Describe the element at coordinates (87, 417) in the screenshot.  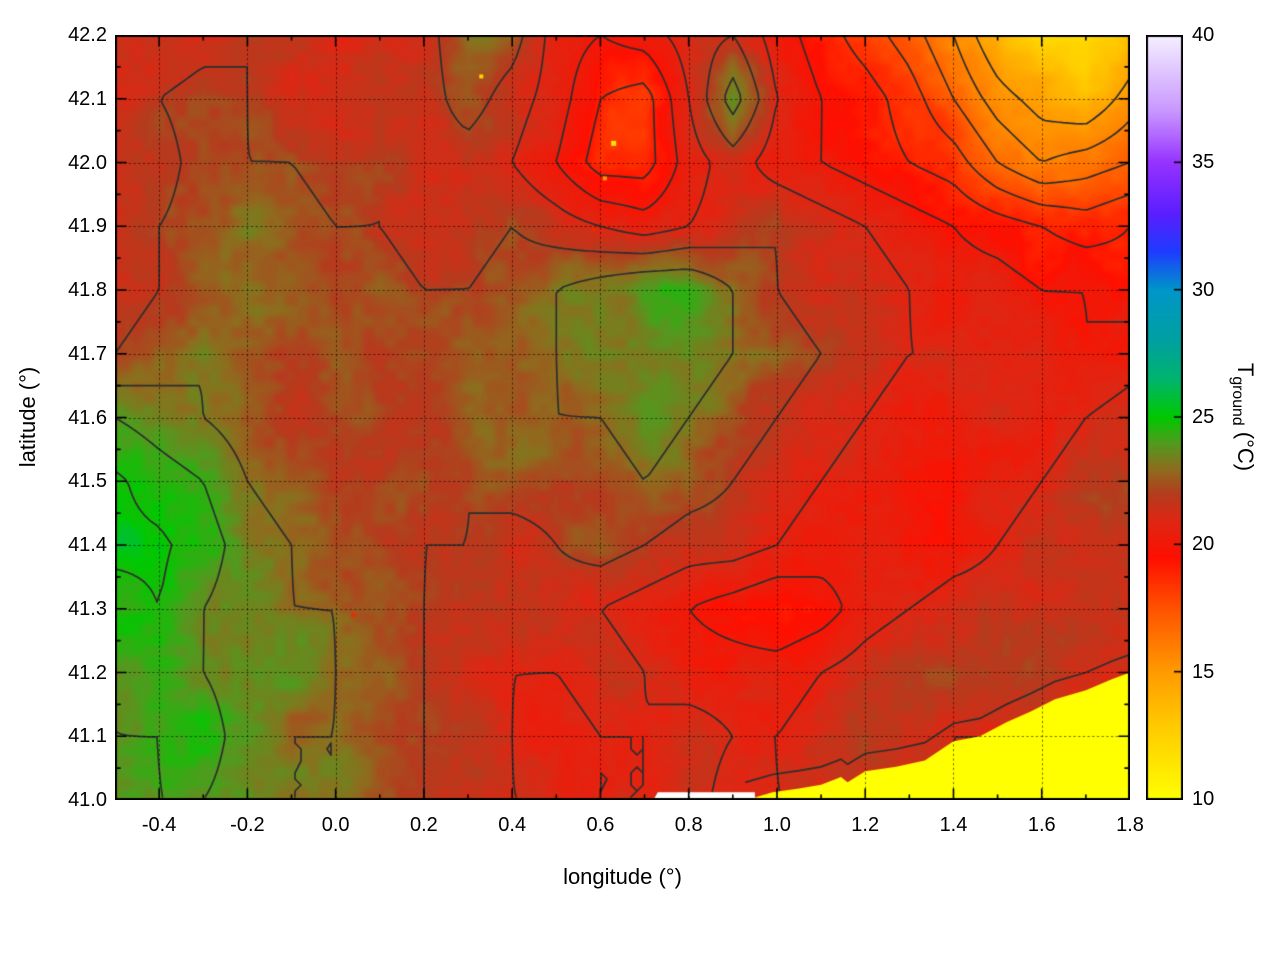
I see `y-tick-label: 41.6` at that location.